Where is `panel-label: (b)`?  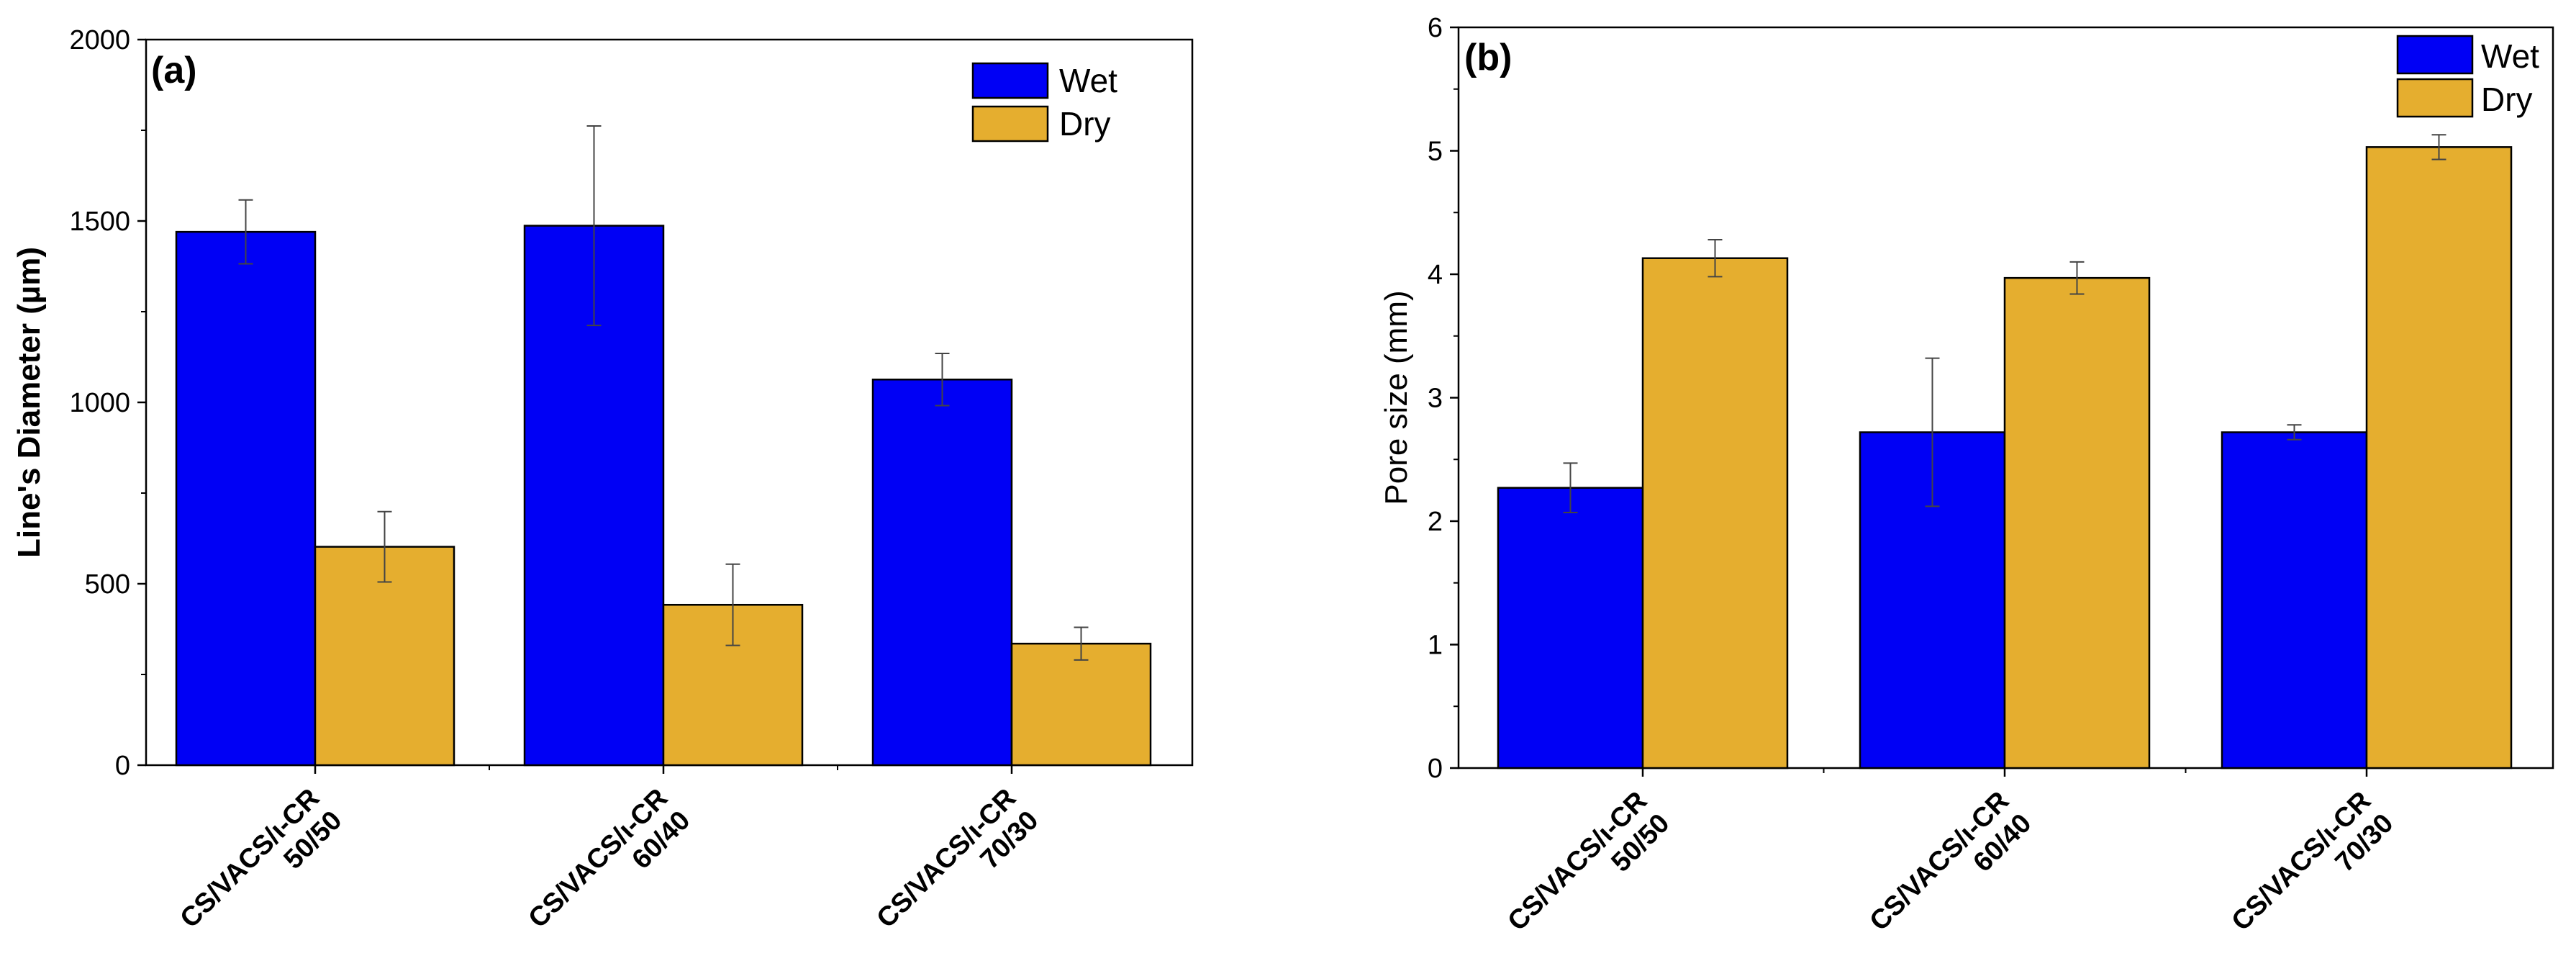
panel-label: (b) is located at coordinates (1488, 57).